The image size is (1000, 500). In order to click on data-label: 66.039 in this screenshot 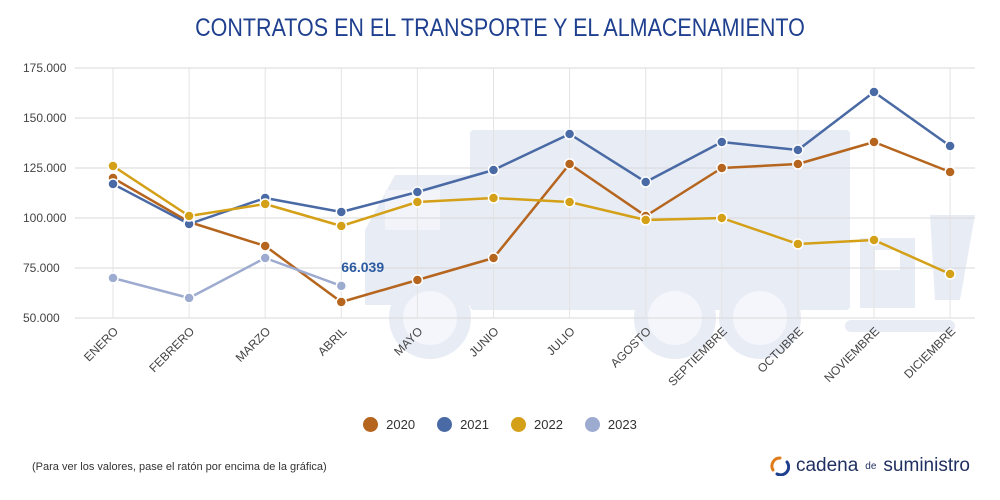, I will do `click(362, 267)`.